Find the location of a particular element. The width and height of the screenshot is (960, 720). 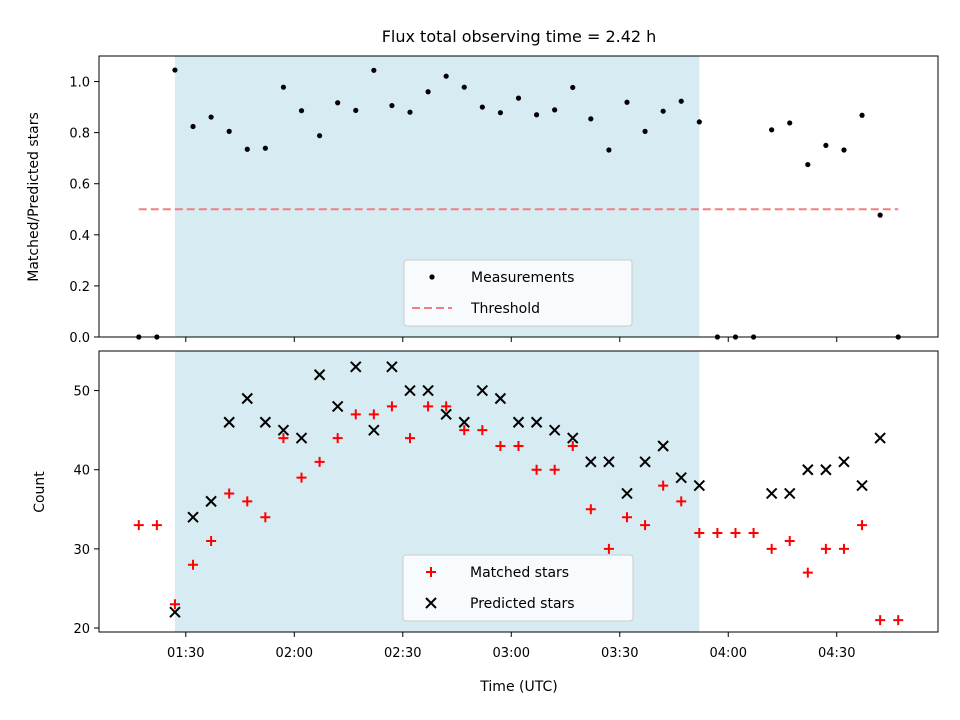

bottom-legend: Matched stars Predicted stars is located at coordinates (518, 588).